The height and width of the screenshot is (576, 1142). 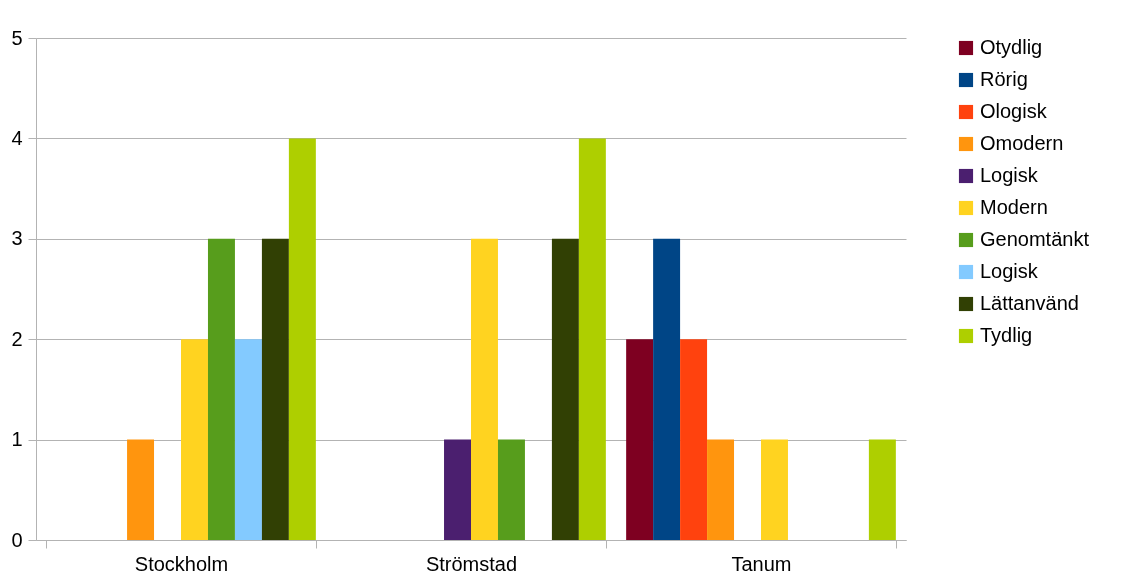 What do you see at coordinates (17, 439) in the screenshot?
I see `y-tick-label: 1` at bounding box center [17, 439].